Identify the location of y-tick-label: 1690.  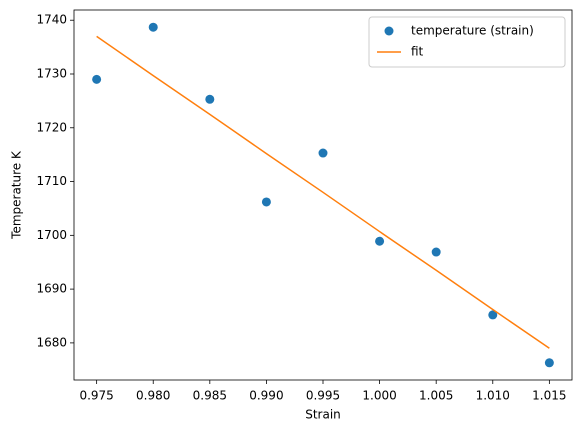
(51, 289).